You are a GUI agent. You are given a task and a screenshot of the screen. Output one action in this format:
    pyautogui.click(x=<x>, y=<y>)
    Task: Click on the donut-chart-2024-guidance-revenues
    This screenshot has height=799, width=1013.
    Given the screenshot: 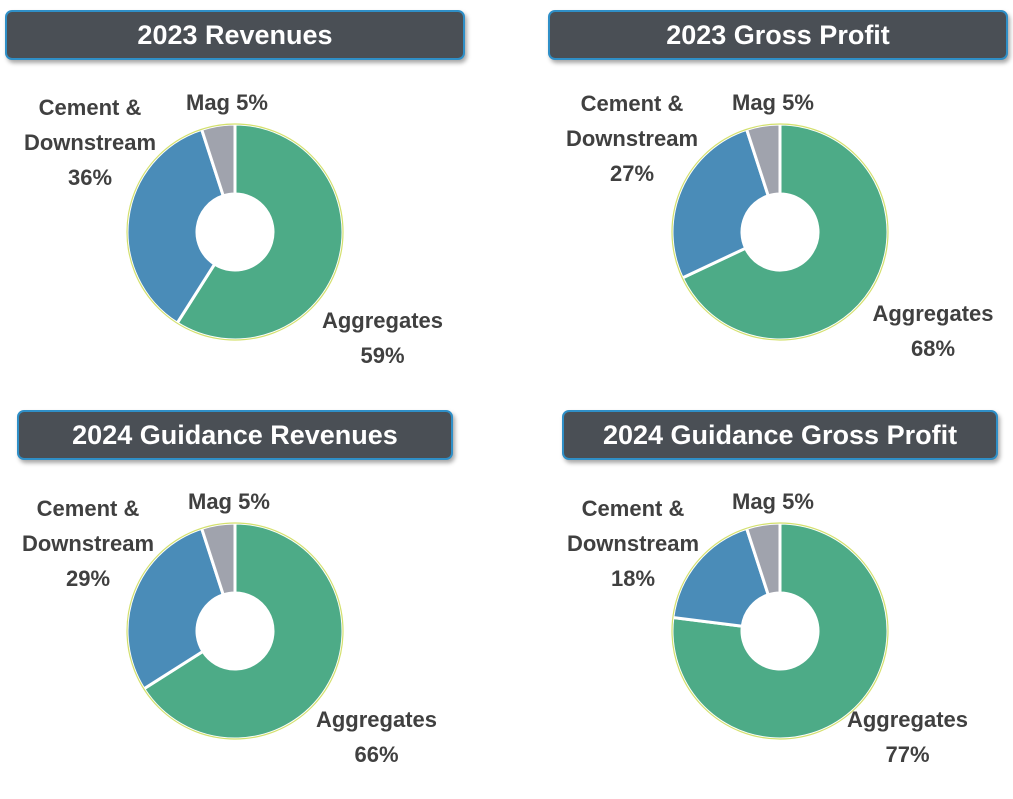 What is the action you would take?
    pyautogui.click(x=235, y=631)
    